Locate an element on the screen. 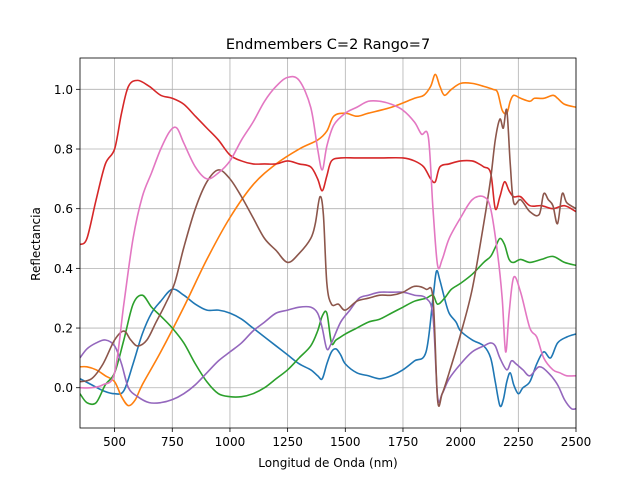  y-axis-label: Reflectancia is located at coordinates (36, 244).